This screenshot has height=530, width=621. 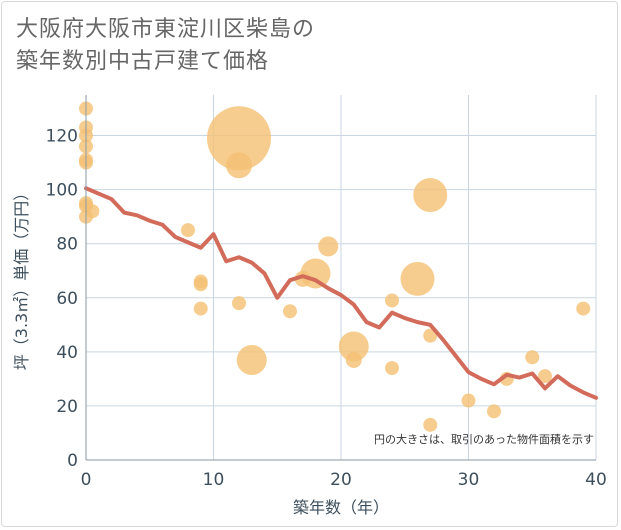 I want to click on x-axis-label: 築年数（年）, so click(x=341, y=507).